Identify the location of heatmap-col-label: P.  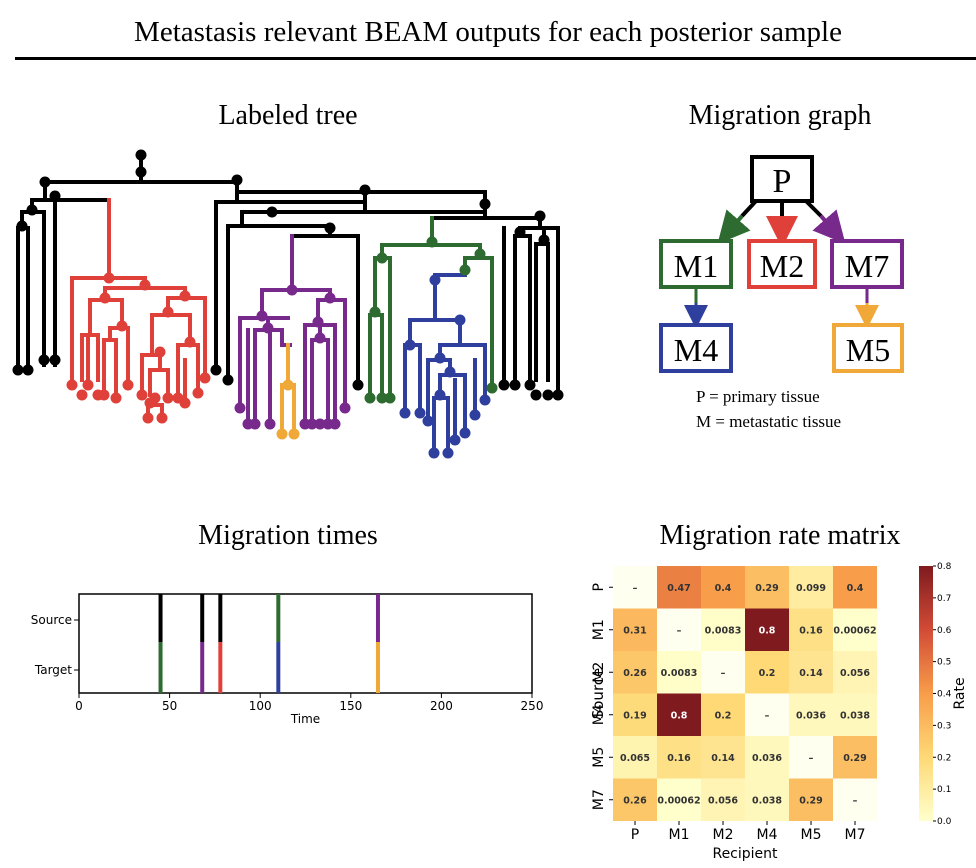
(635, 835).